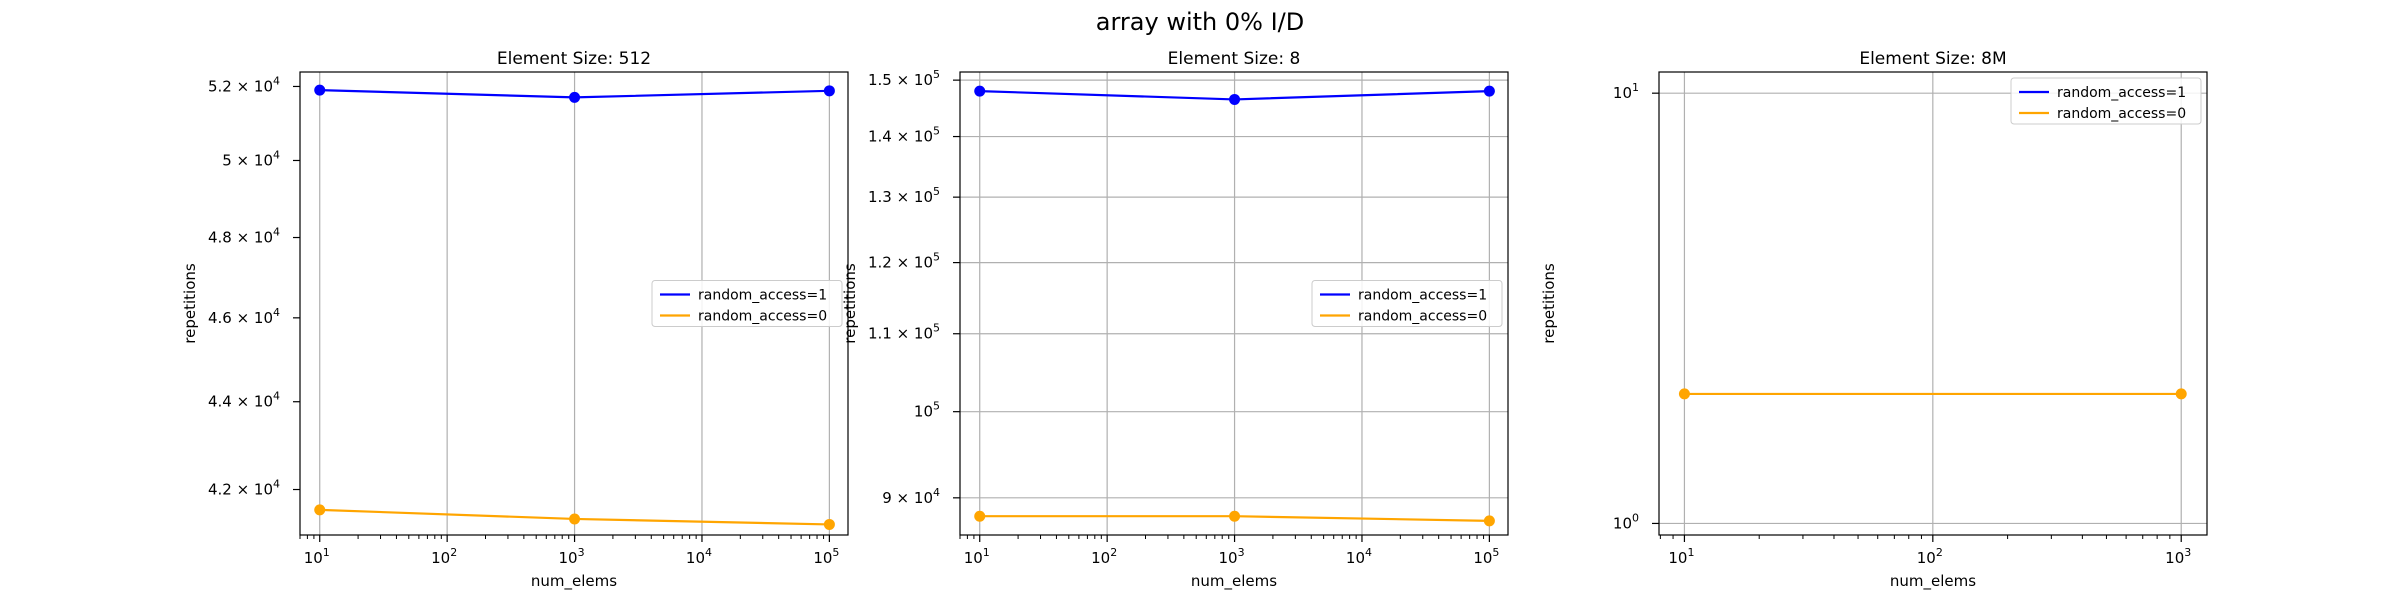  Describe the element at coordinates (244, 488) in the screenshot. I see `y-tick-label: 4.2 × 104` at that location.